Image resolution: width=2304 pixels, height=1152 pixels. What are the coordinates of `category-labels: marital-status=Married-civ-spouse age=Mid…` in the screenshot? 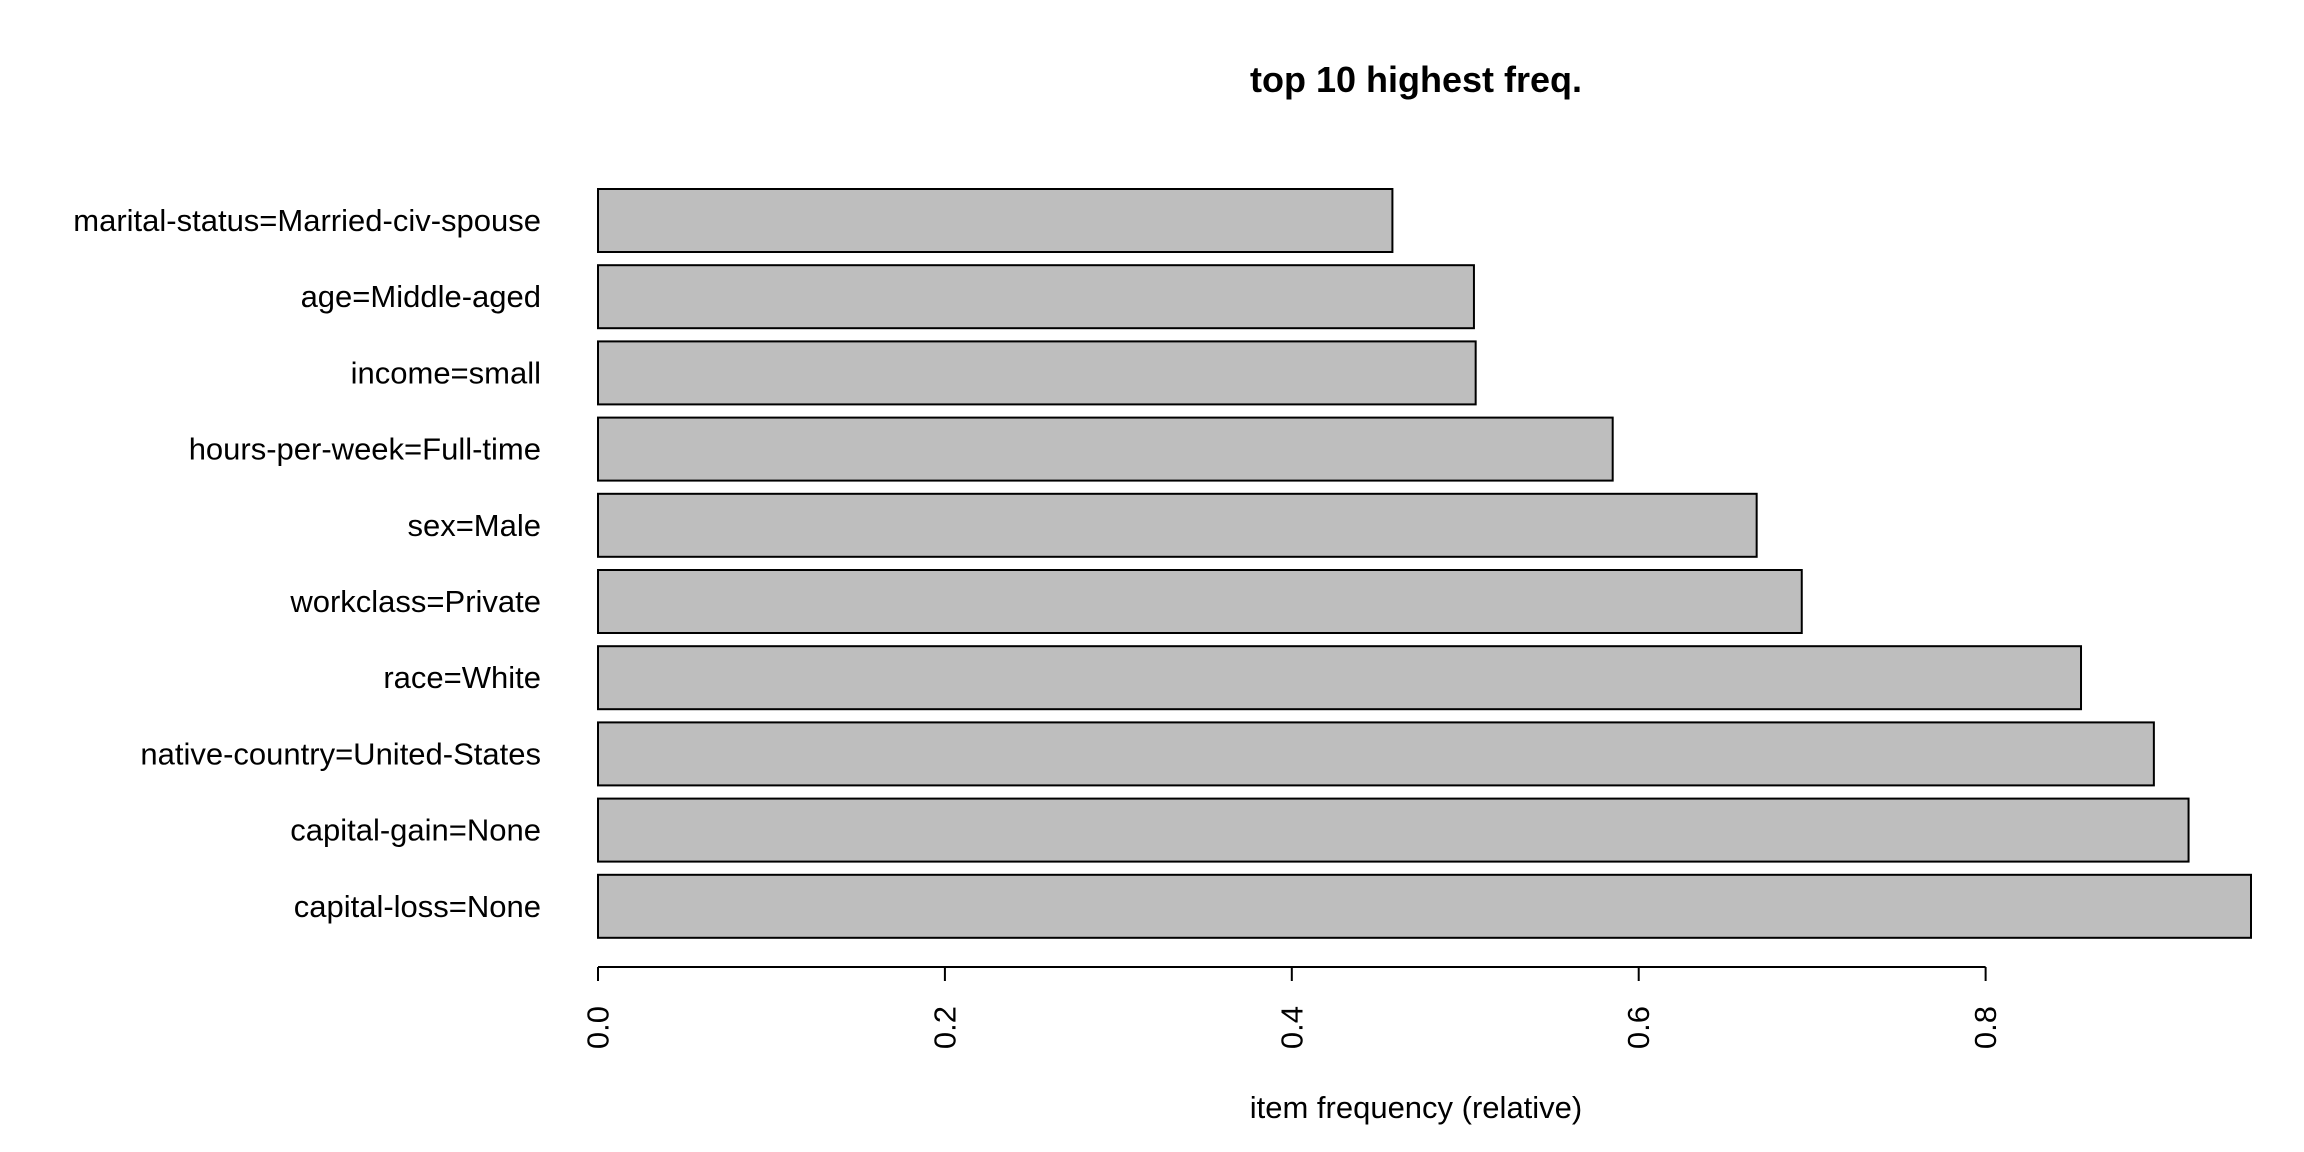 It's located at (307, 563).